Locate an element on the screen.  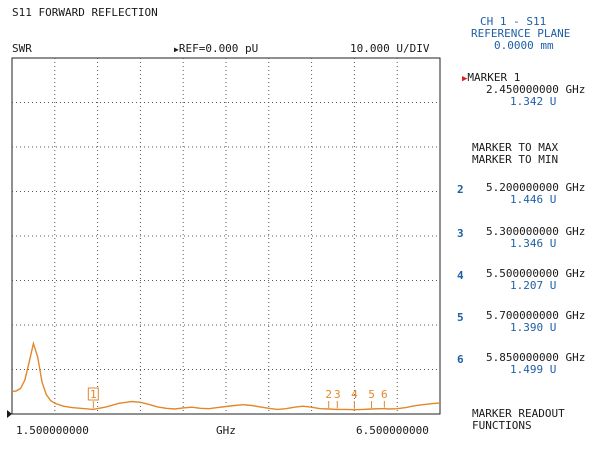
marker-3-number: 3 is located at coordinates (460, 233).